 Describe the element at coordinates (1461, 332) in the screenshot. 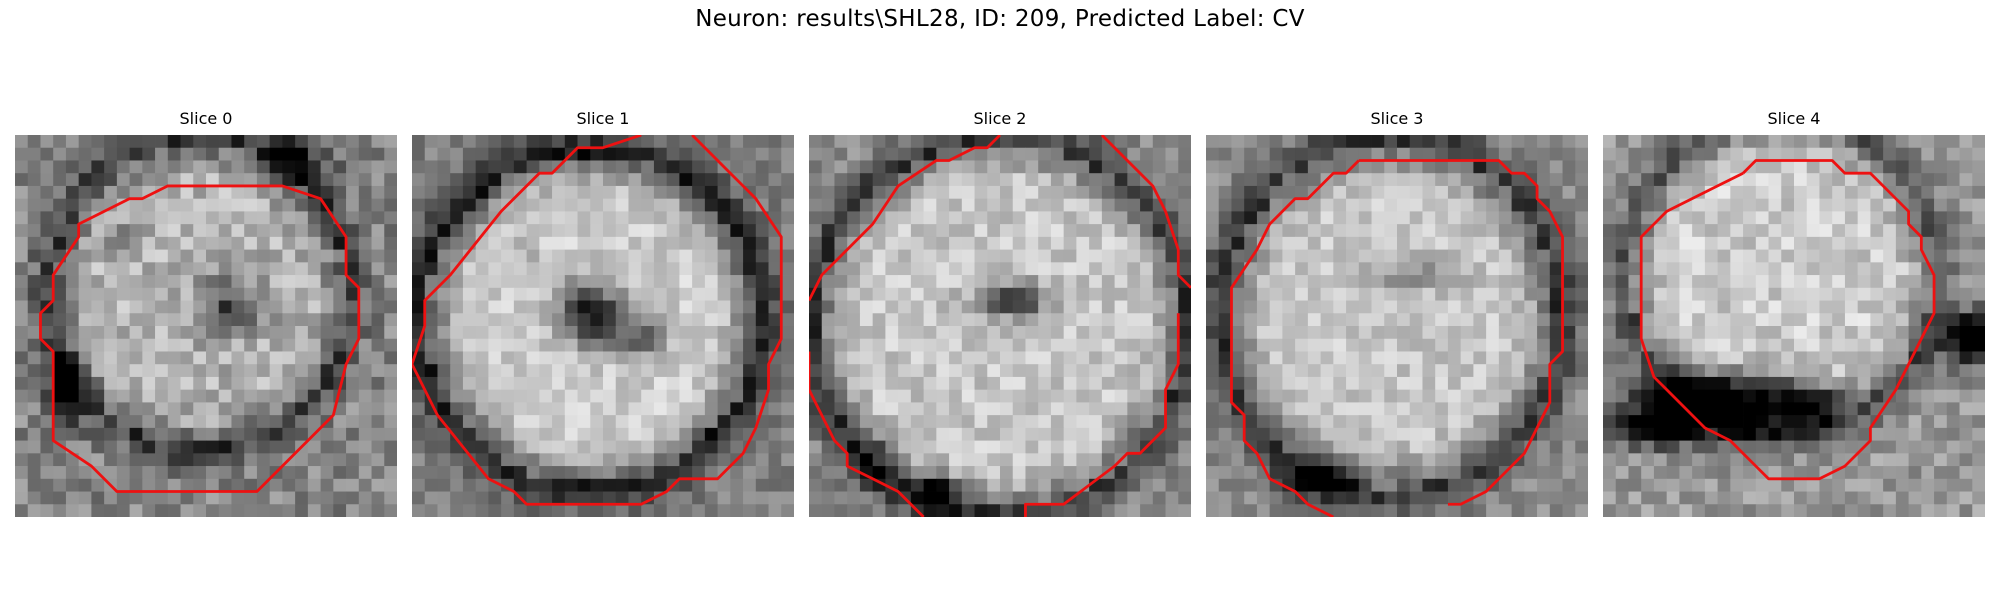

I see `roi-outline` at that location.